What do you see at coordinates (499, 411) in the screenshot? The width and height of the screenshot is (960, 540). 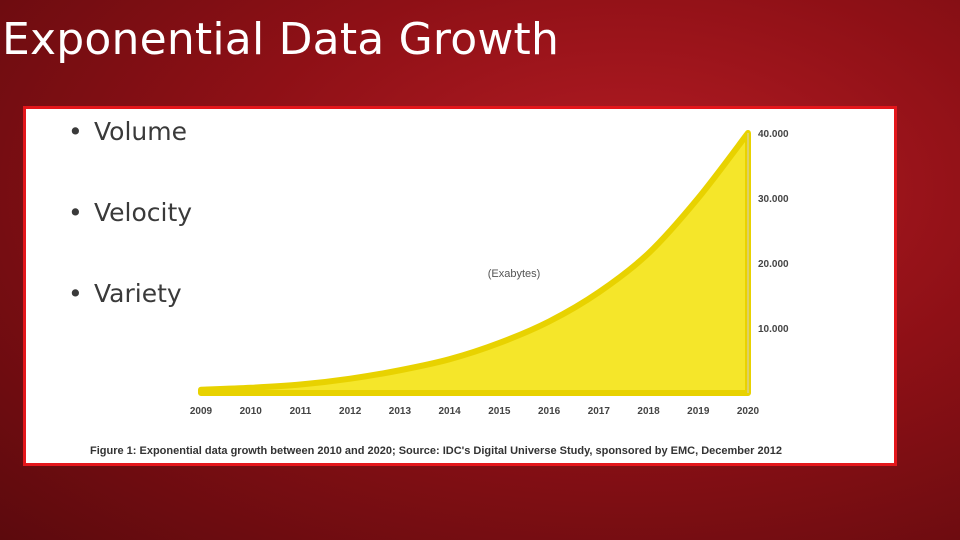 I see `x-tick-label: 2015` at bounding box center [499, 411].